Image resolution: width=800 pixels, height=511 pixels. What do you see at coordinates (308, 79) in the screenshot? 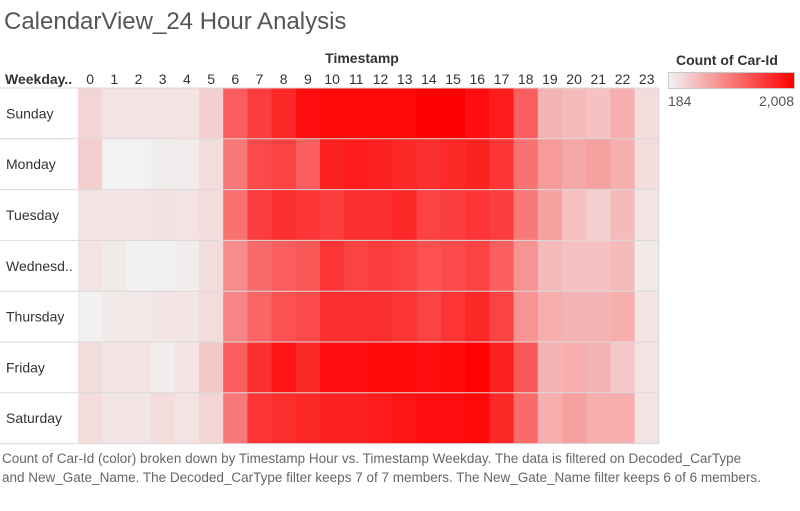
I see `x-tick-label: 9` at bounding box center [308, 79].